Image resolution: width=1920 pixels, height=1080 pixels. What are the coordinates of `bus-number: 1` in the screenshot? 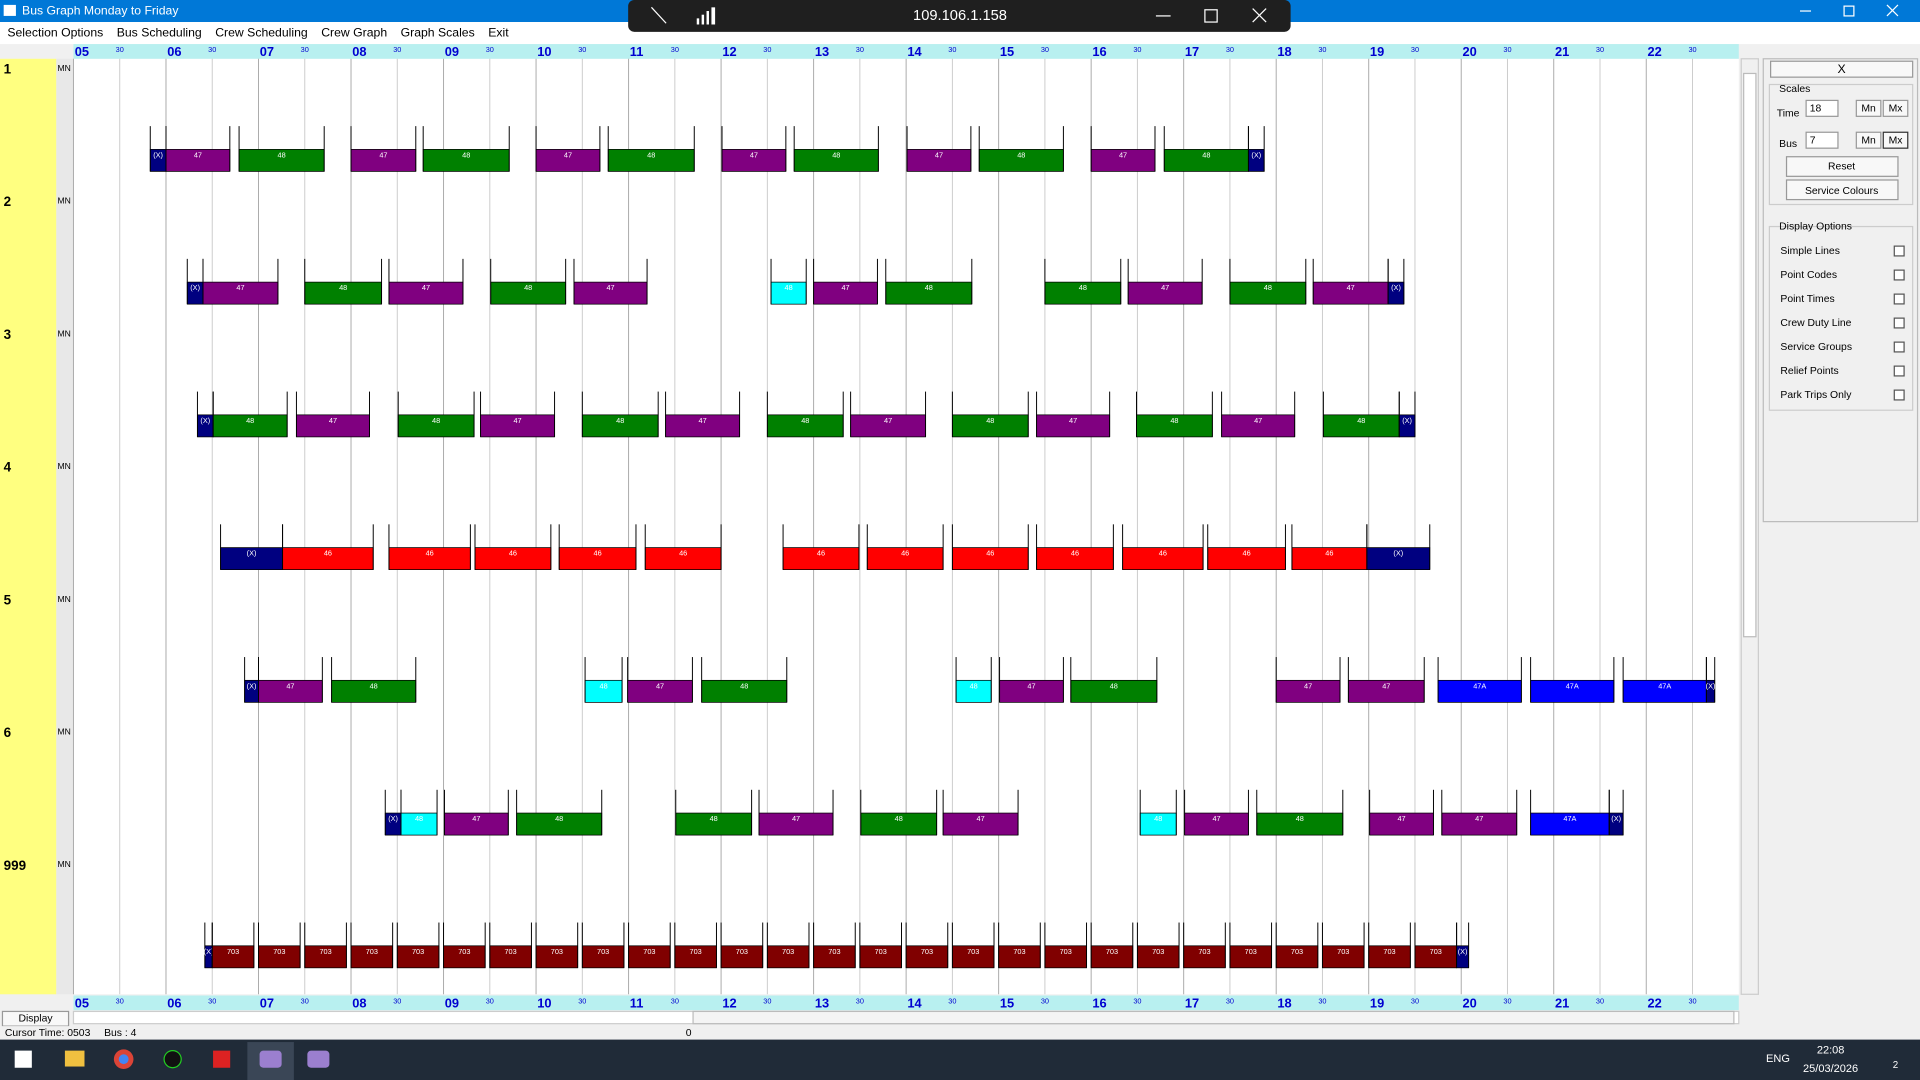 It's located at (8, 68).